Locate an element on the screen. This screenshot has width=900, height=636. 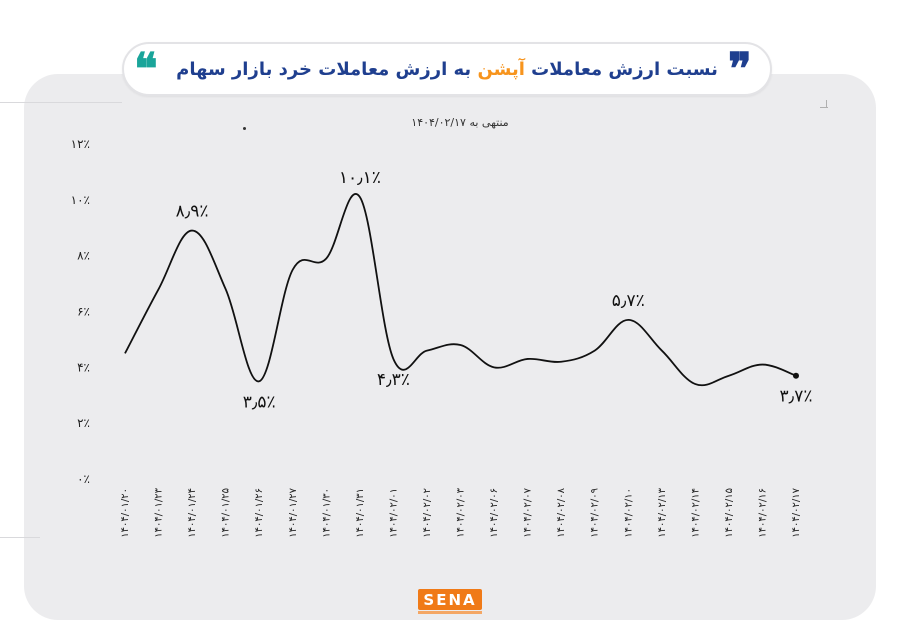
y-tick-label: ۶٪ is located at coordinates (83, 312).